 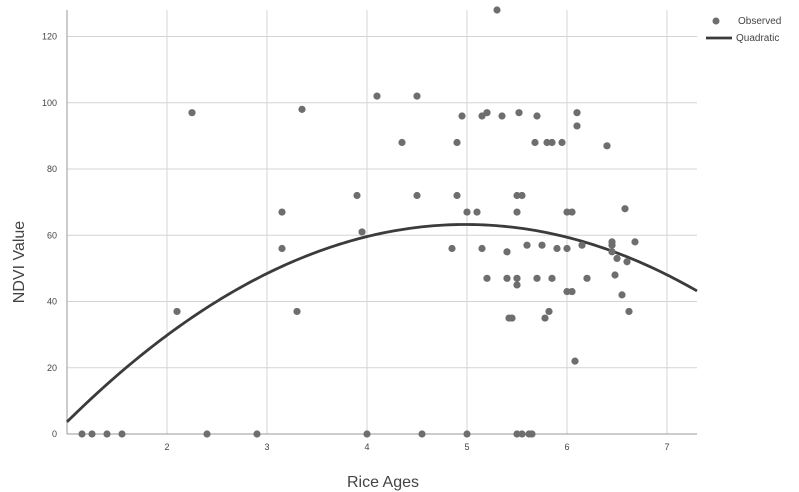 I want to click on x-tick-label: 7, so click(x=666, y=447).